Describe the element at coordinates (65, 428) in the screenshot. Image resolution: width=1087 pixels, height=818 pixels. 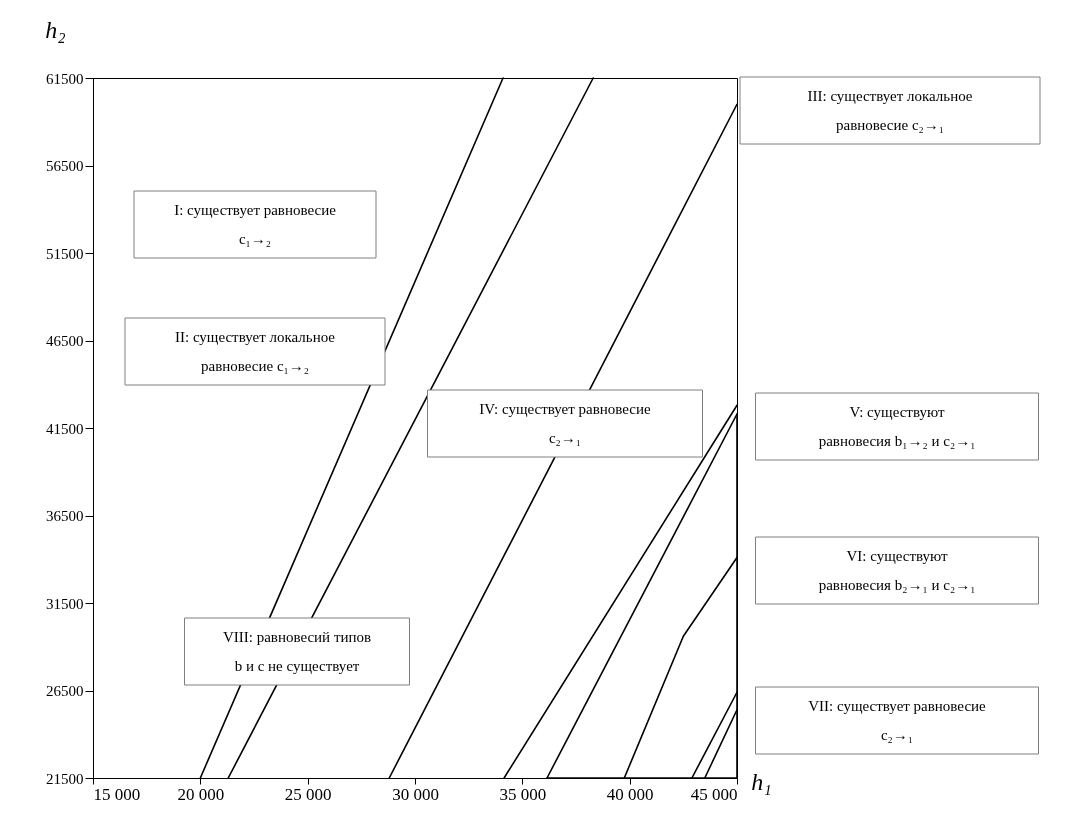
I see `y-tick-label: 41500` at that location.